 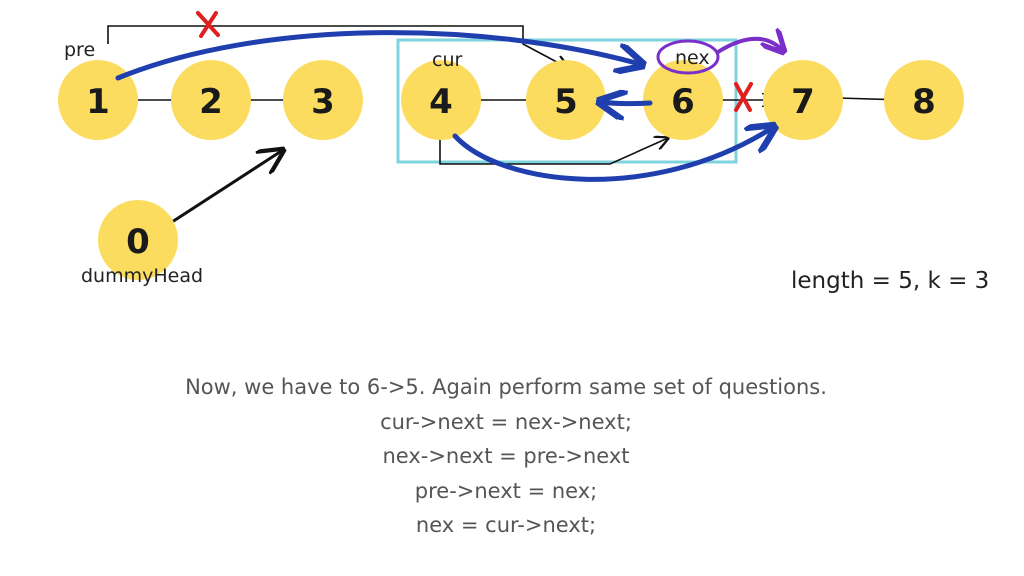 I want to click on node-0-label: 0, so click(x=138, y=242).